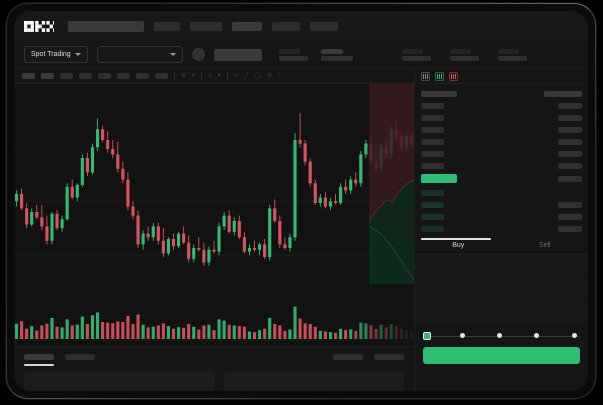 The image size is (603, 405). Describe the element at coordinates (570, 228) in the screenshot. I see `bid-amount` at that location.